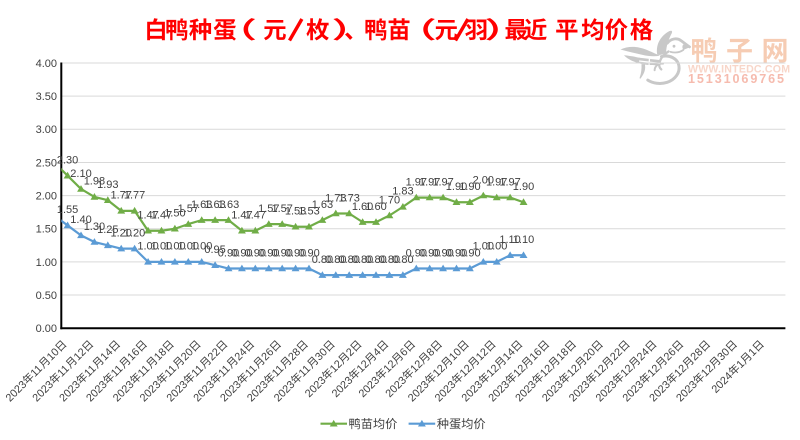 This screenshot has height=440, width=800. What do you see at coordinates (402, 192) in the screenshot?
I see `svg-text: 1.83` at bounding box center [402, 192].